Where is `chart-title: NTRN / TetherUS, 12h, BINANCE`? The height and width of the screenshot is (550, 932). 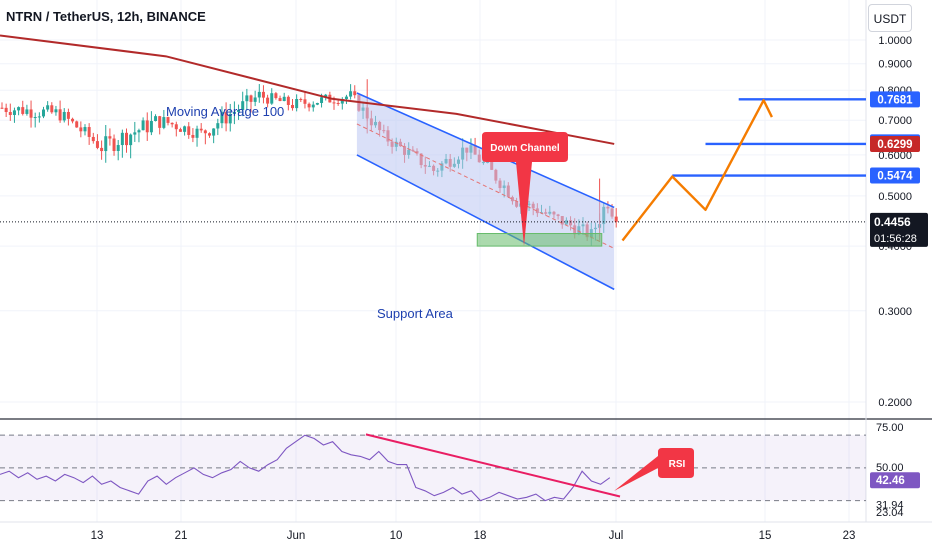 chart-title: NTRN / TetherUS, 12h, BINANCE is located at coordinates (106, 16).